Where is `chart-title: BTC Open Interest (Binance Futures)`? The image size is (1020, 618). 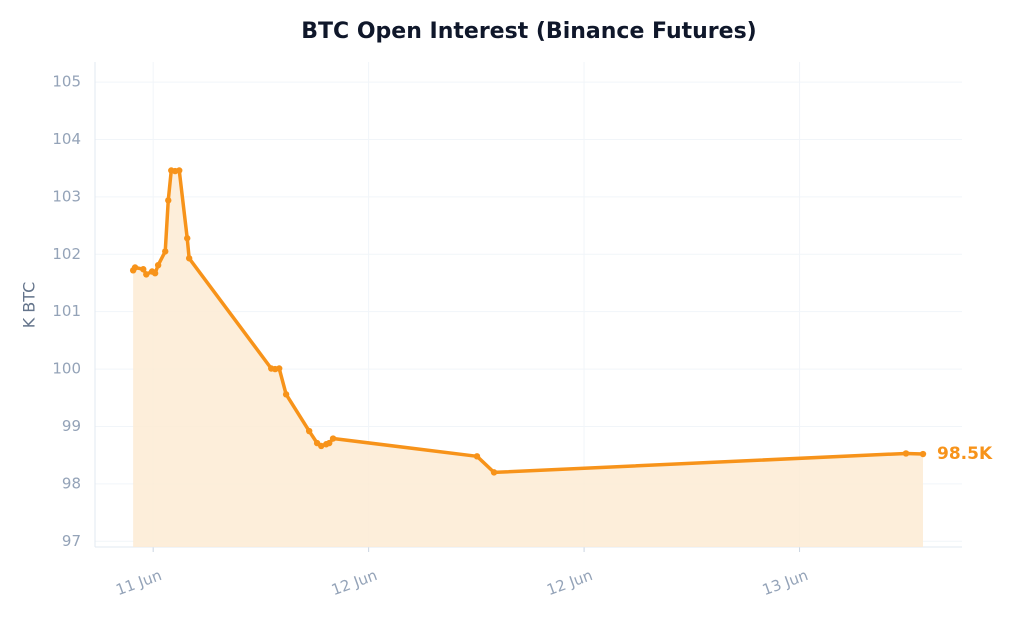
chart-title: BTC Open Interest (Binance Futures) is located at coordinates (528, 31).